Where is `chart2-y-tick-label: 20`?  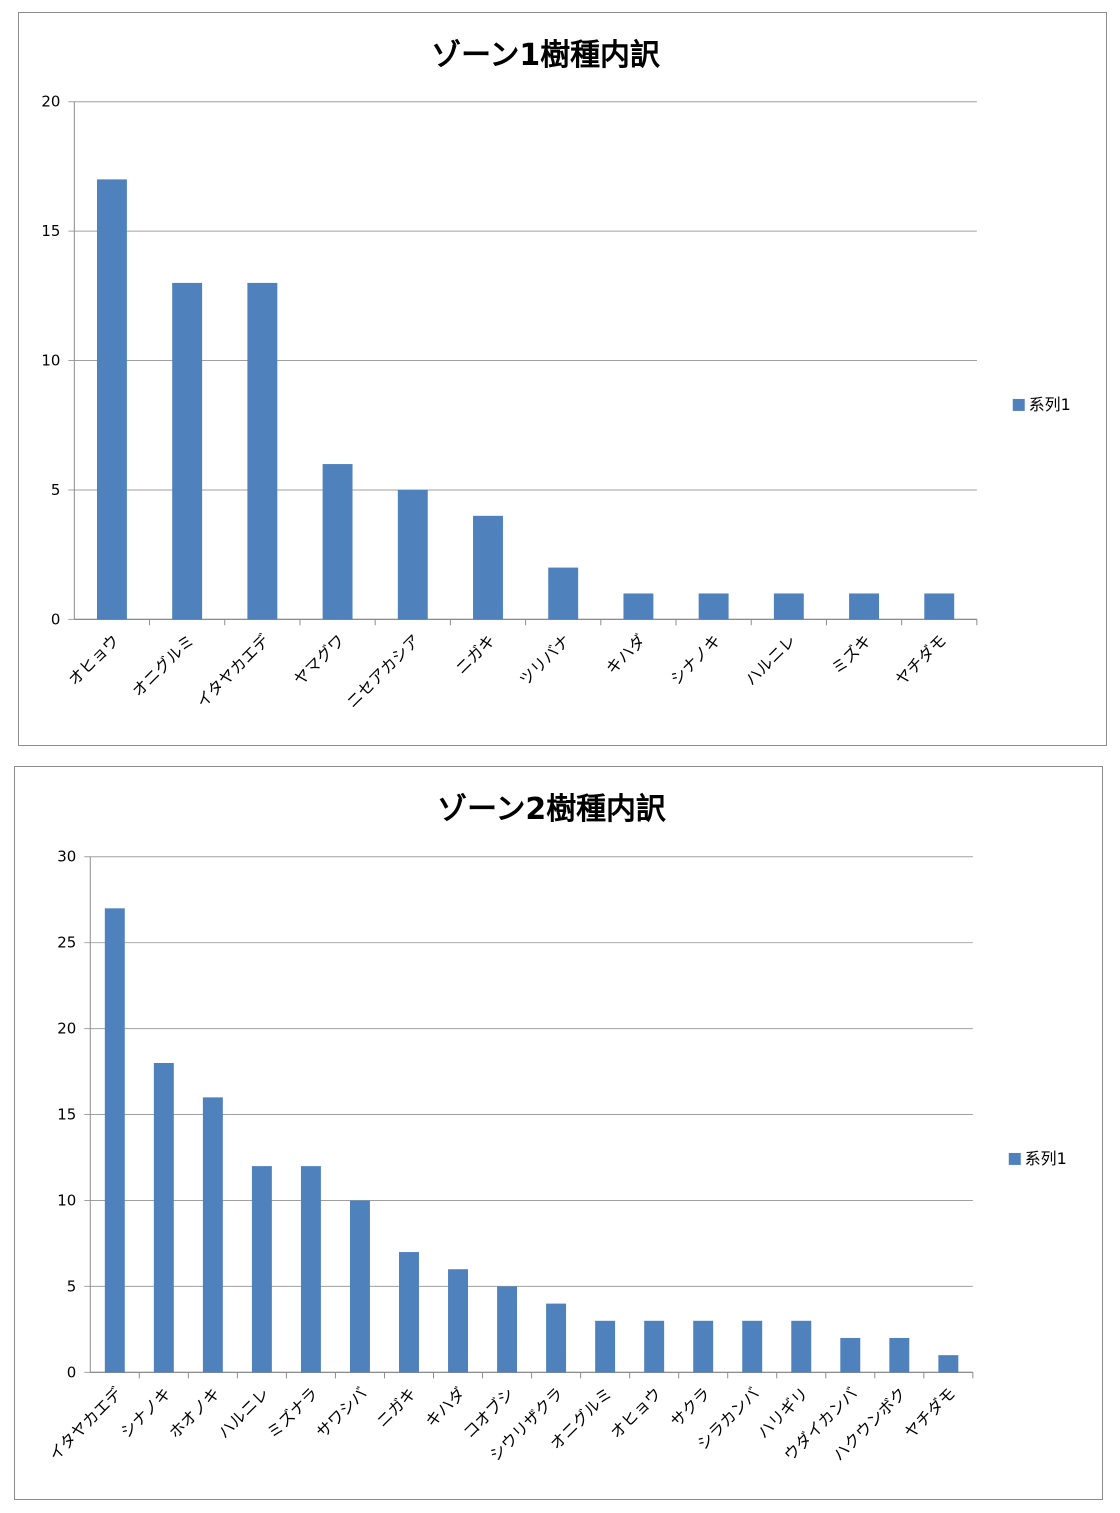
chart2-y-tick-label: 20 is located at coordinates (66, 1029).